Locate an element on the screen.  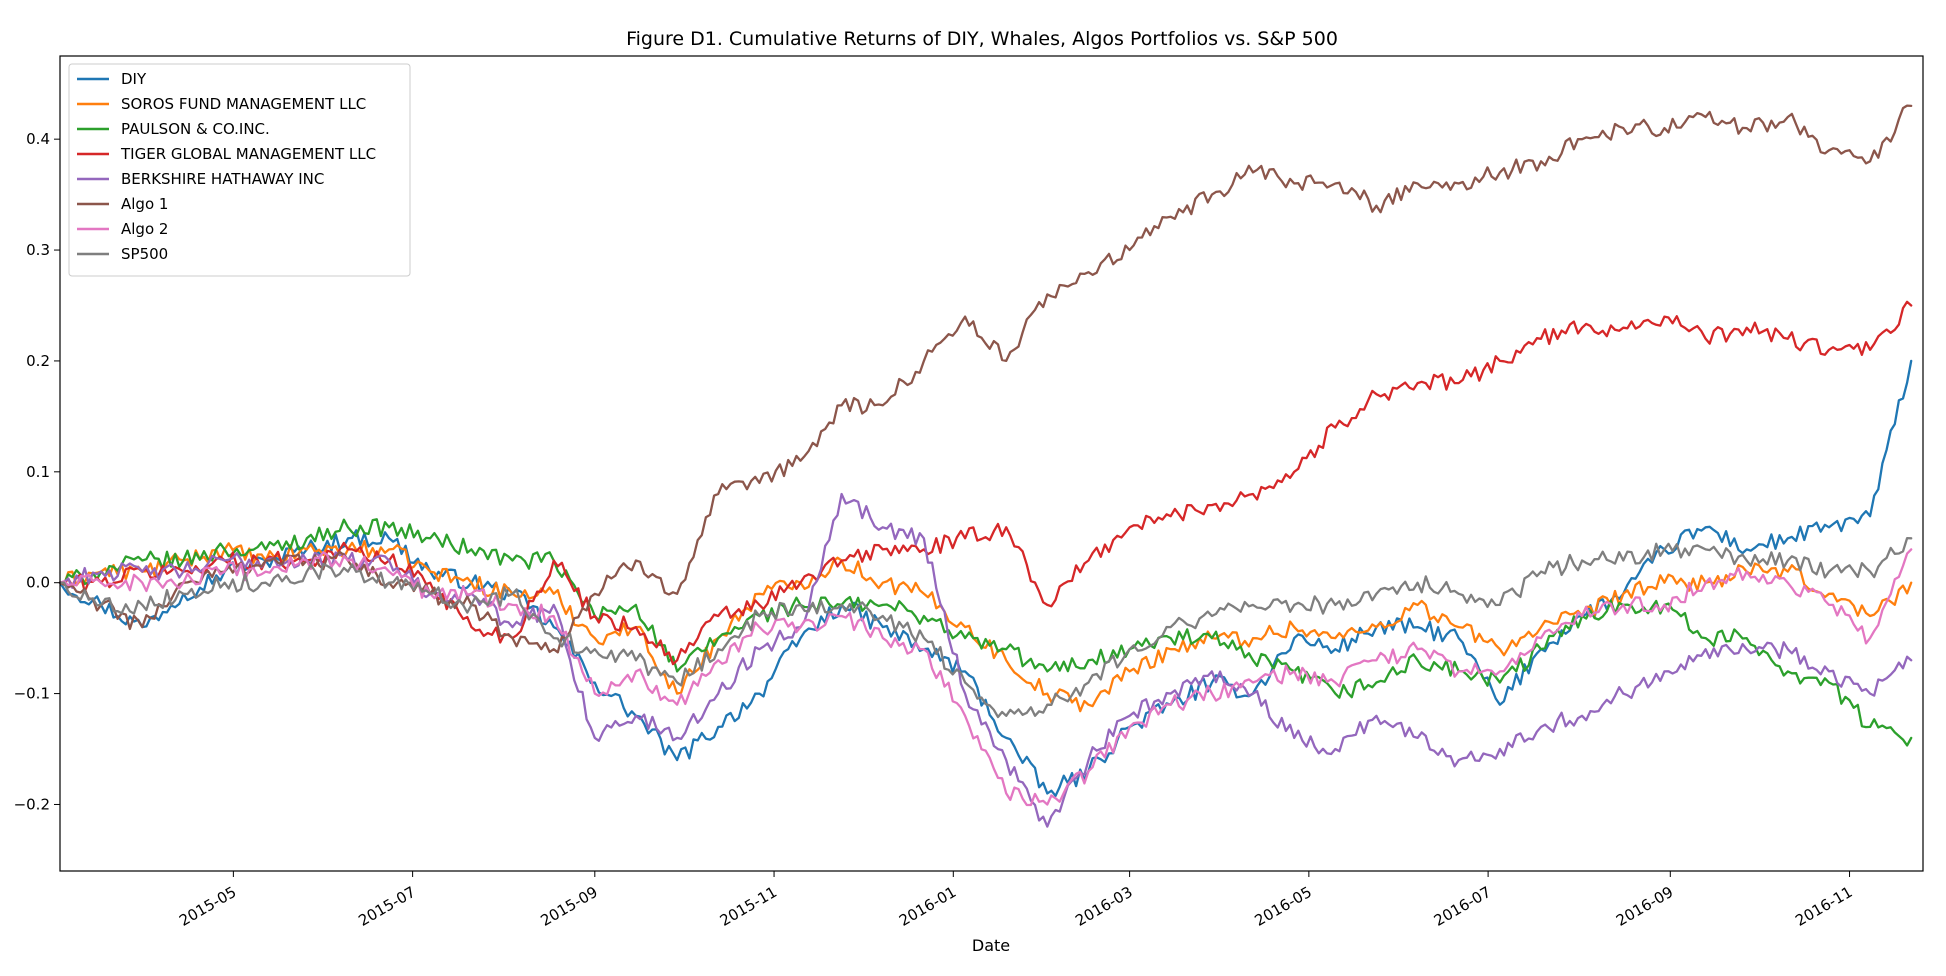
x-tick-label: 2016-03 is located at coordinates (1103, 906).